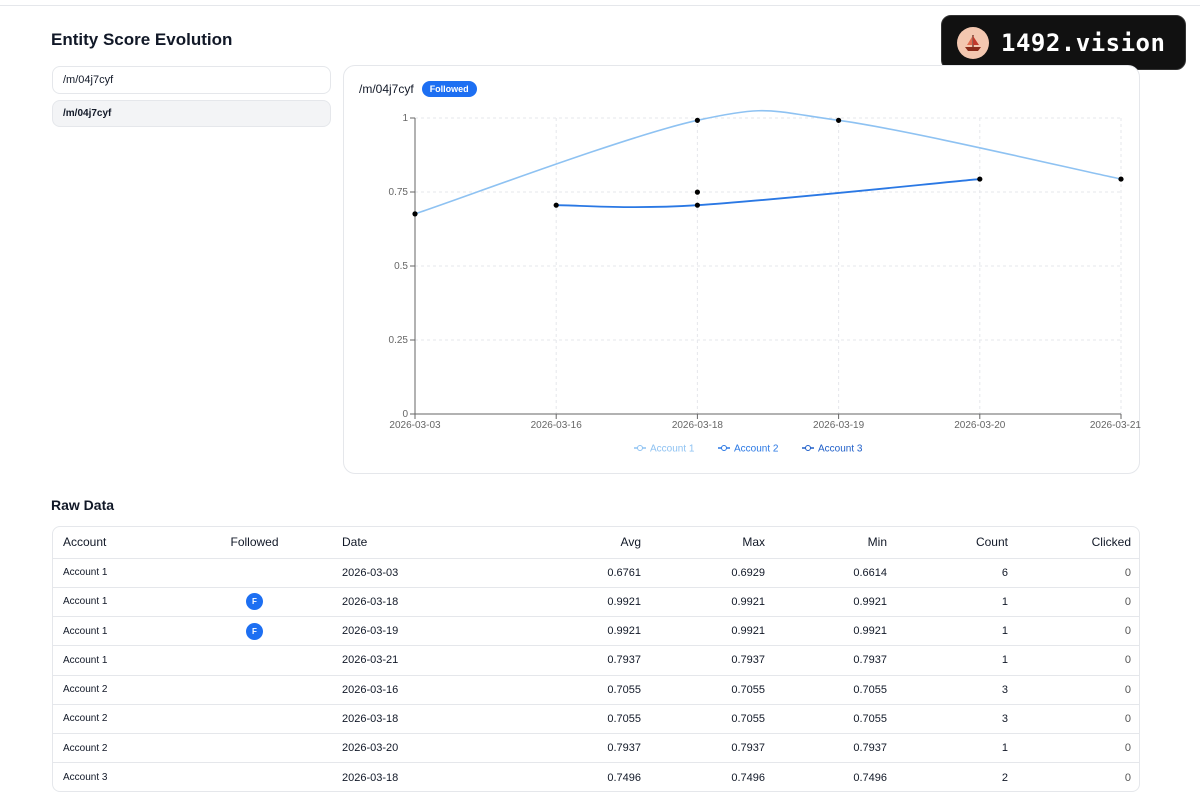  I want to click on y-tick-label: 0.5, so click(401, 266).